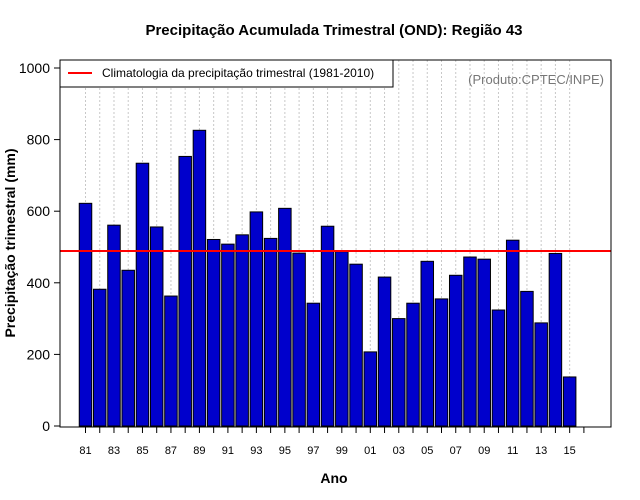 The image size is (640, 500). What do you see at coordinates (142, 451) in the screenshot?
I see `x-tick-label: 85` at bounding box center [142, 451].